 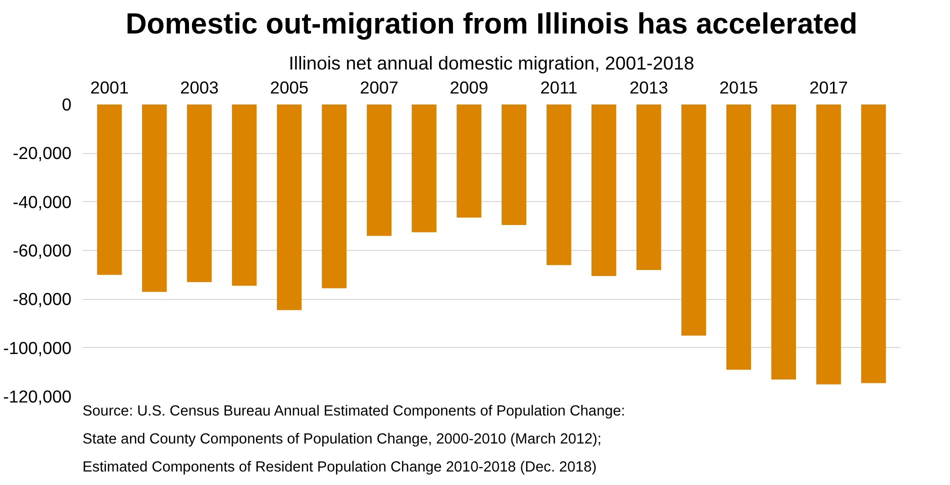 I want to click on chart-title: Domestic out-migration from Illinois has accelerated, so click(x=492, y=24).